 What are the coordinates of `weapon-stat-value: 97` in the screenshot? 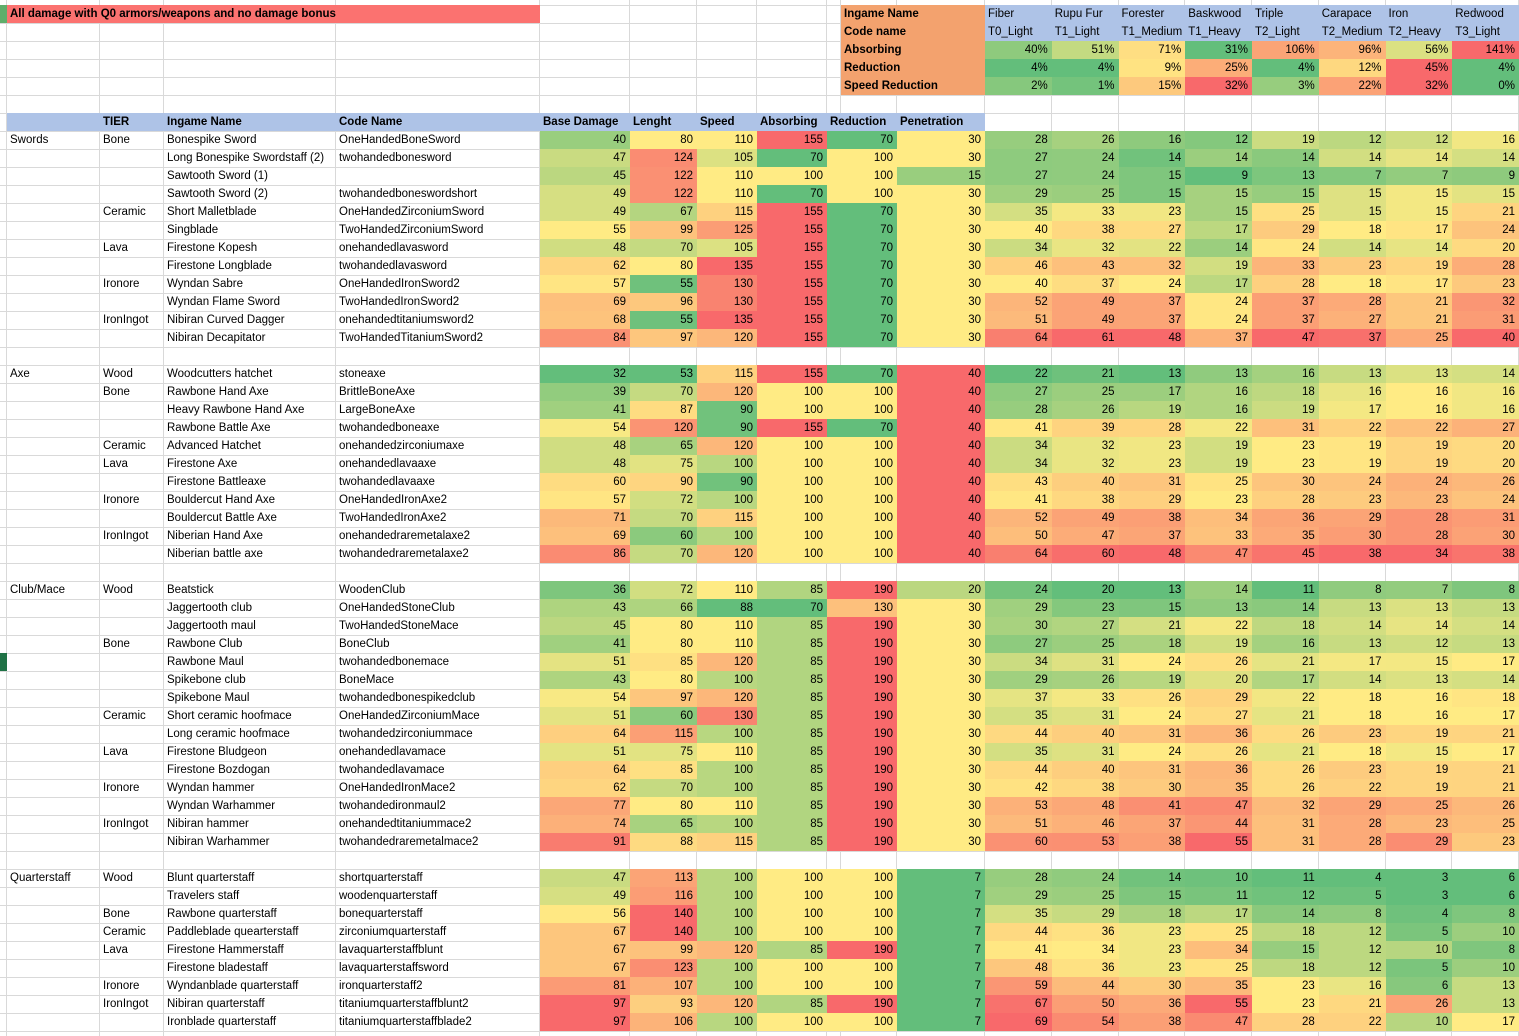 It's located at (663, 698).